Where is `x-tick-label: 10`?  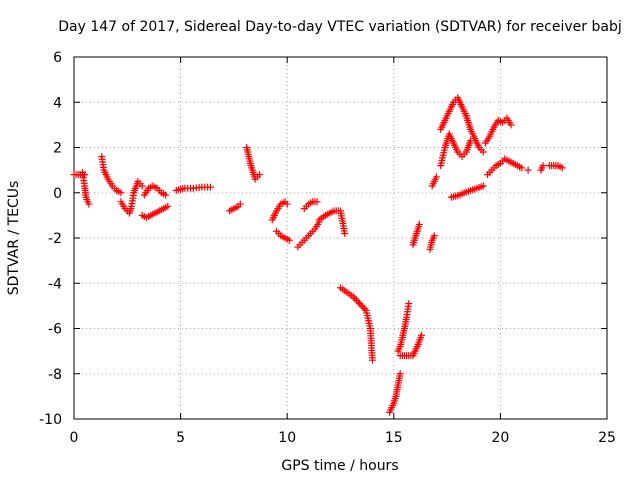
x-tick-label: 10 is located at coordinates (287, 438).